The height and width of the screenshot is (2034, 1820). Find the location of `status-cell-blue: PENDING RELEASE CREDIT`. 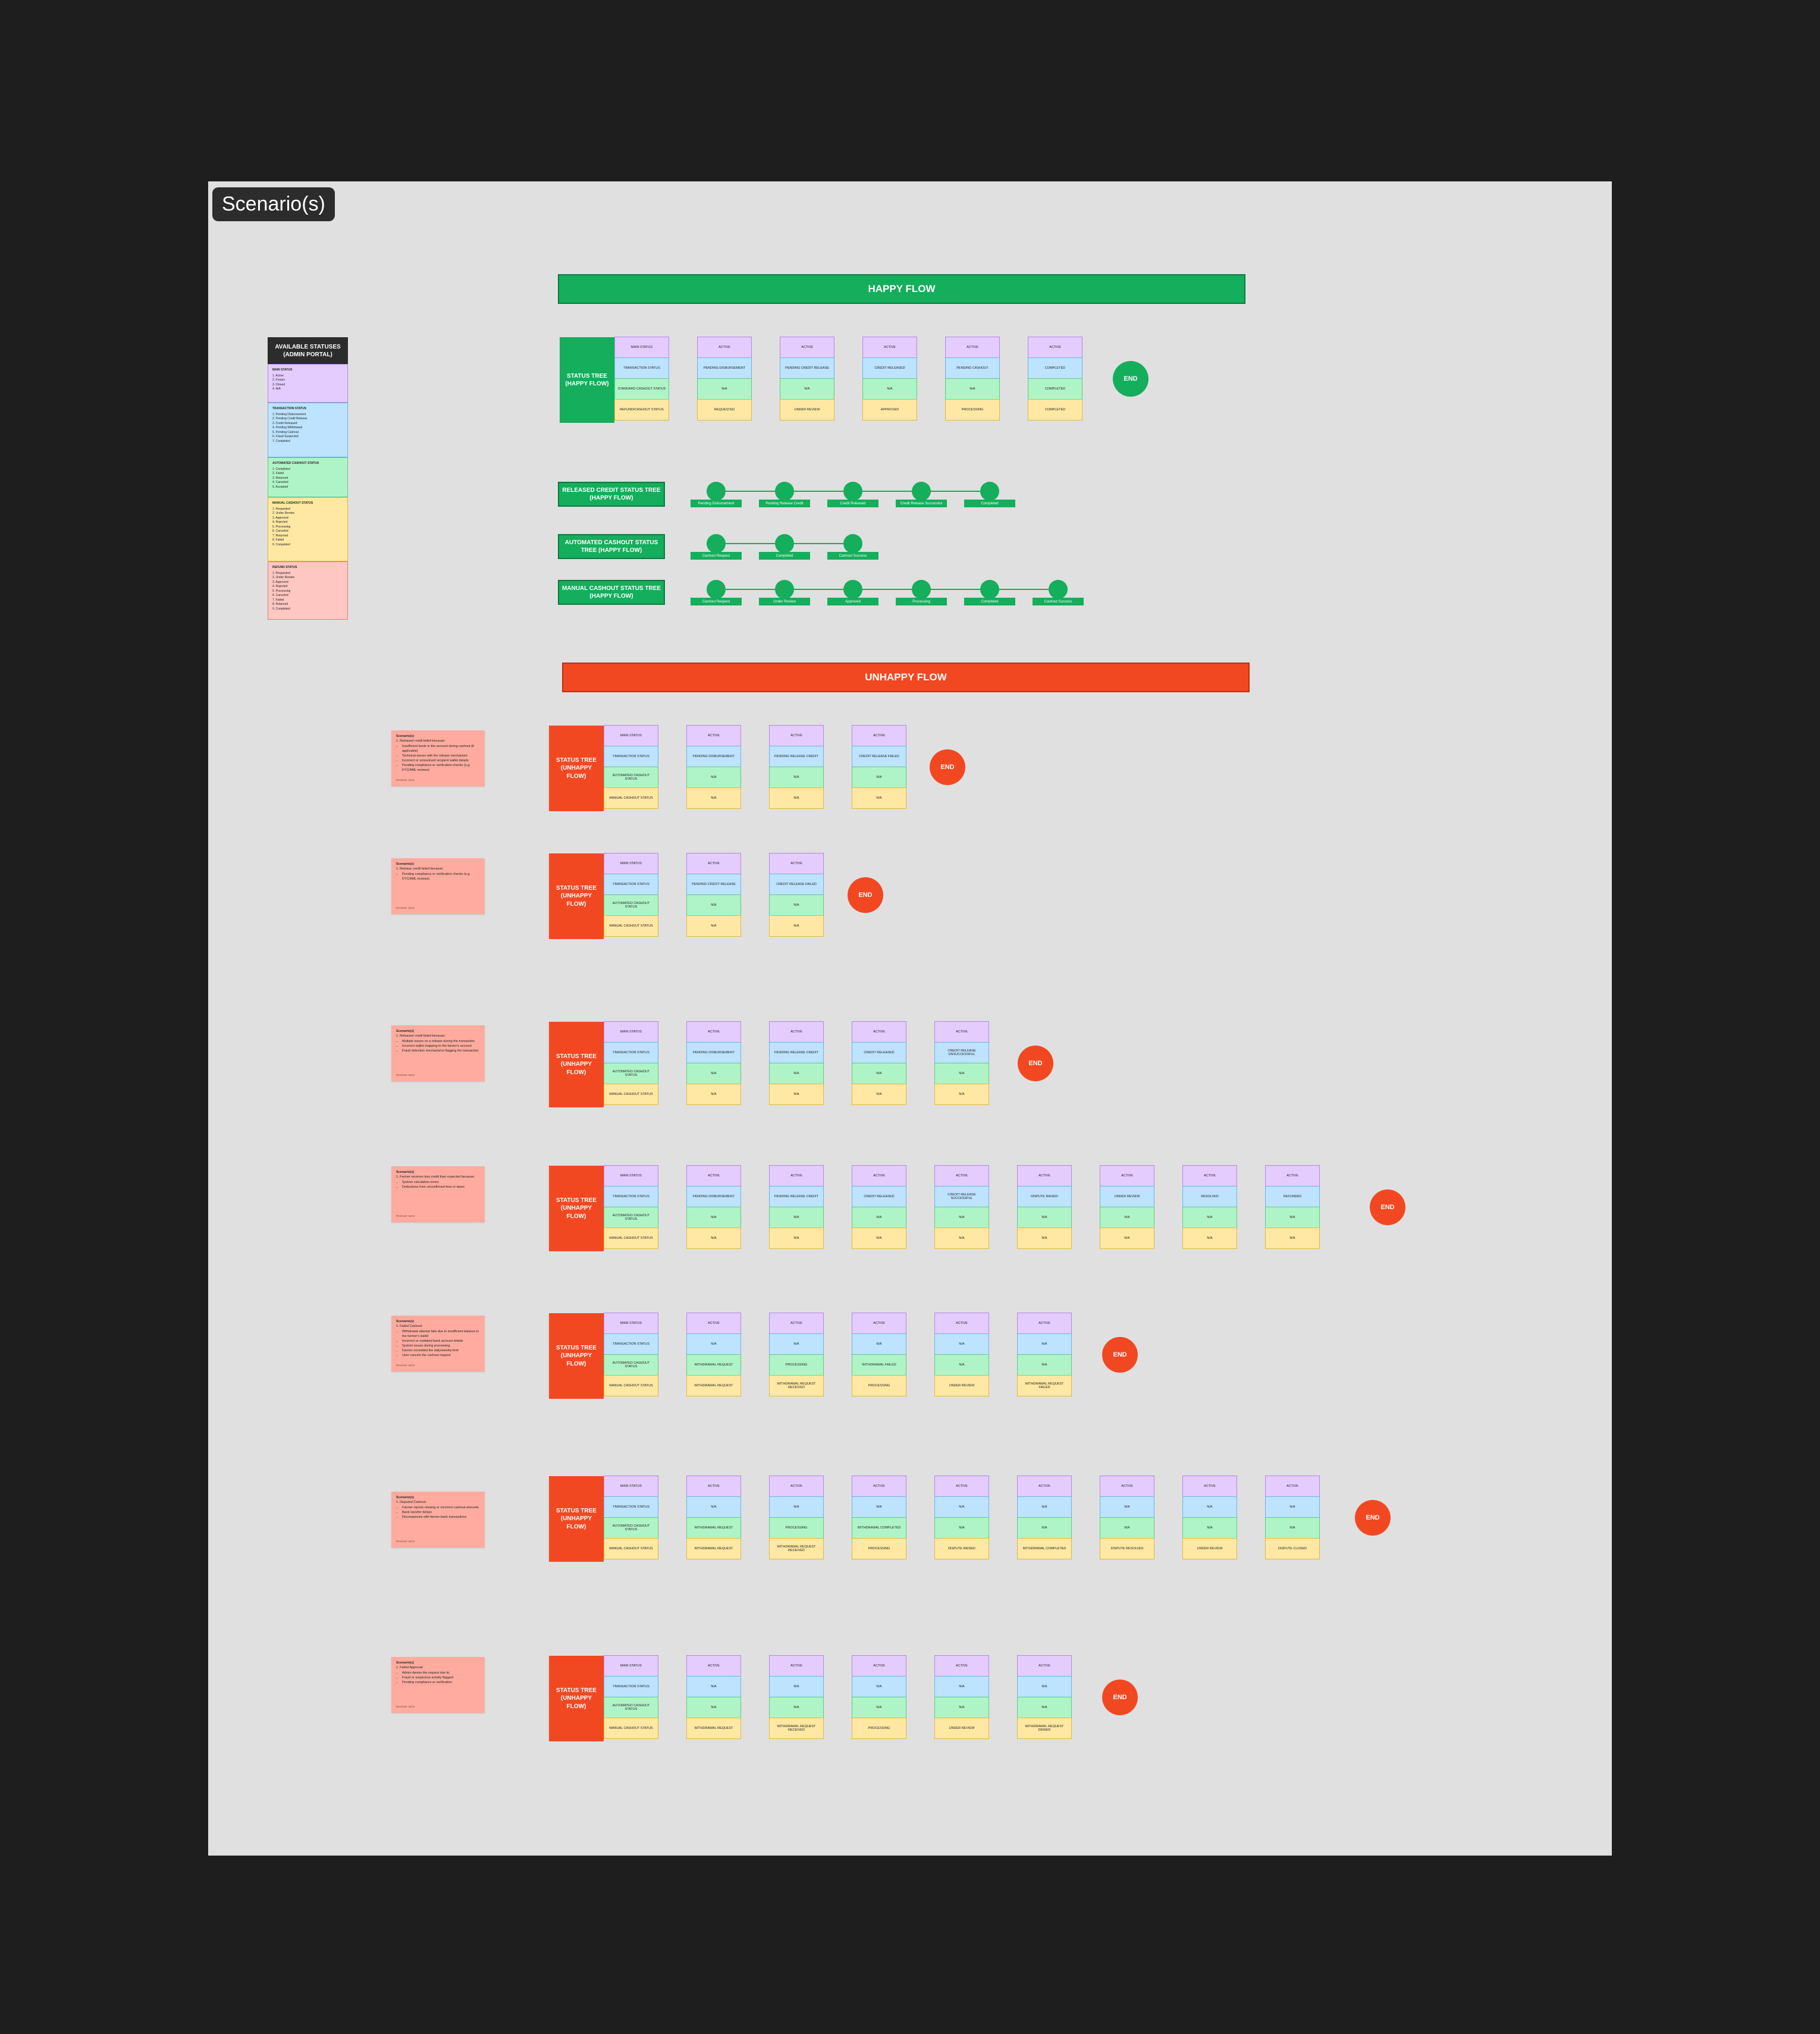

status-cell-blue: PENDING RELEASE CREDIT is located at coordinates (796, 1196).